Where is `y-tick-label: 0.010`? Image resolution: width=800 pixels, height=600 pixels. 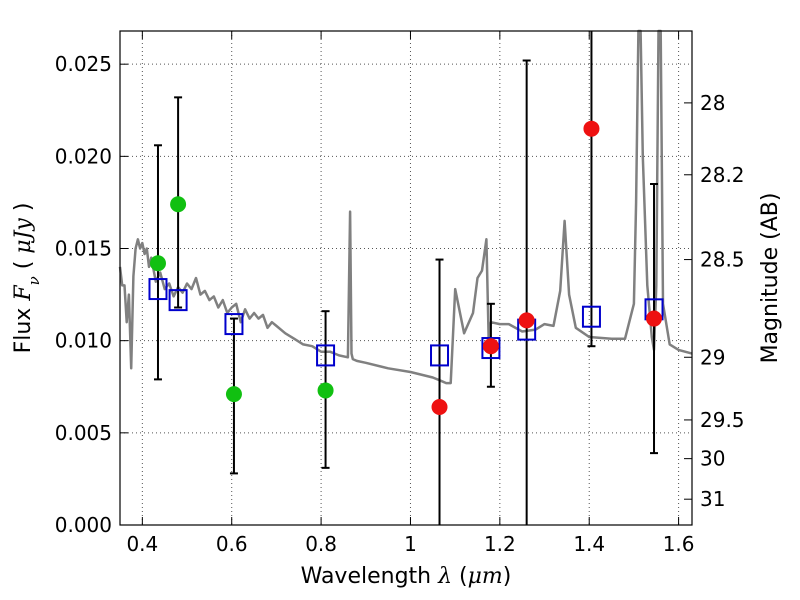
y-tick-label: 0.010 is located at coordinates (83, 341).